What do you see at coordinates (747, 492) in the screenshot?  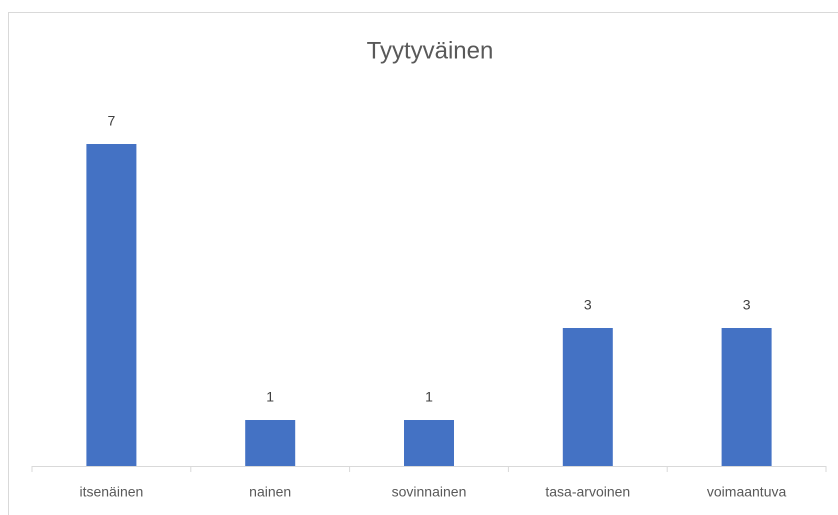 I see `x-tick-label: voimaantuva` at bounding box center [747, 492].